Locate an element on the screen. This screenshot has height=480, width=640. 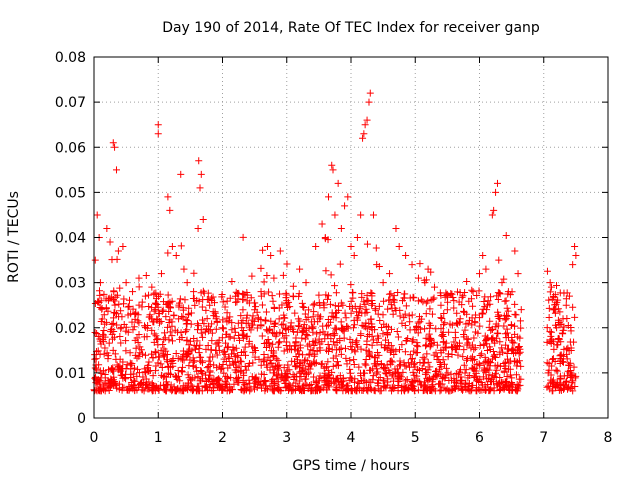
y-tick-label: 0 is located at coordinates (81, 419).